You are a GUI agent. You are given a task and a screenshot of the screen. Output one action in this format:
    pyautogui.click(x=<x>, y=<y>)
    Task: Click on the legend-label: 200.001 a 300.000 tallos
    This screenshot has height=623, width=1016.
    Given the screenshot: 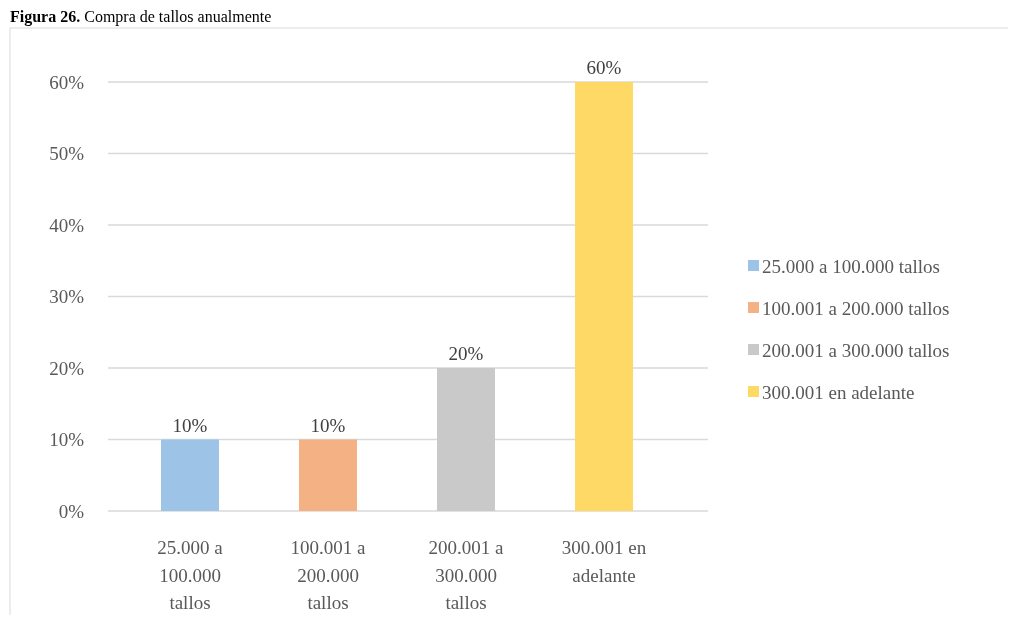 What is the action you would take?
    pyautogui.click(x=856, y=350)
    